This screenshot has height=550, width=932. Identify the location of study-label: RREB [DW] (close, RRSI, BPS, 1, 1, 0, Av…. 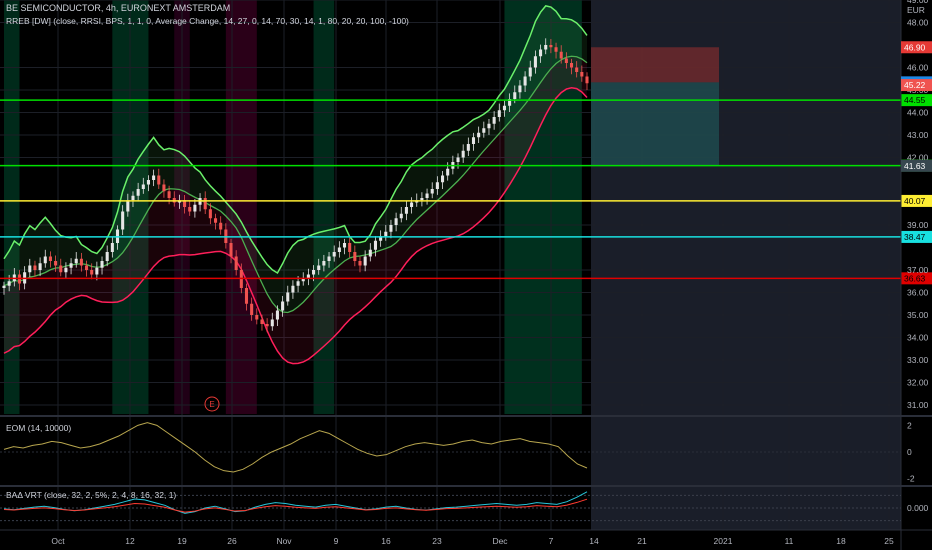
(207, 21).